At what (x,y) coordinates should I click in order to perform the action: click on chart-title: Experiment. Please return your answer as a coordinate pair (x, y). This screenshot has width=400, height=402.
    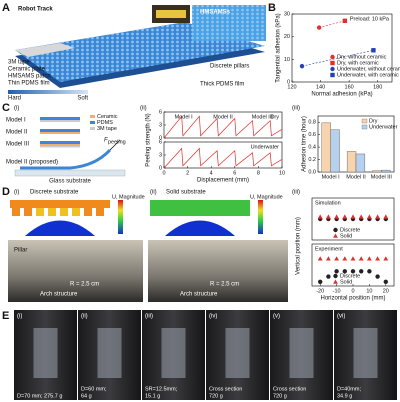
    Looking at the image, I should click on (329, 249).